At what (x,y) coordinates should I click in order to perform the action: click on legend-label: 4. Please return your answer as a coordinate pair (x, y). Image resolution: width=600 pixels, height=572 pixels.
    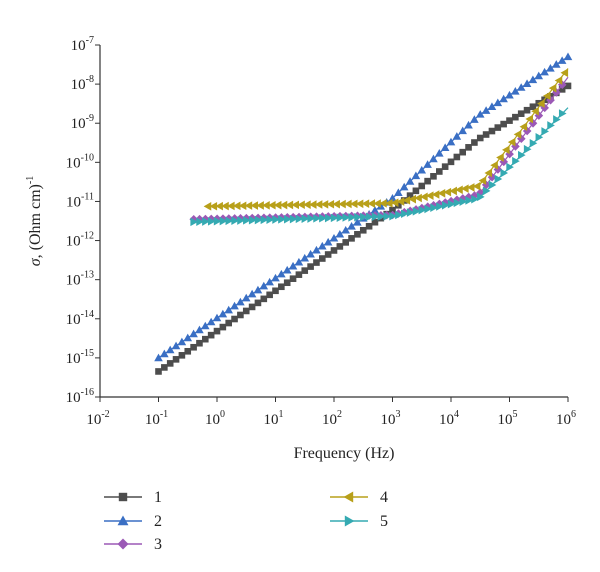
    Looking at the image, I should click on (384, 497).